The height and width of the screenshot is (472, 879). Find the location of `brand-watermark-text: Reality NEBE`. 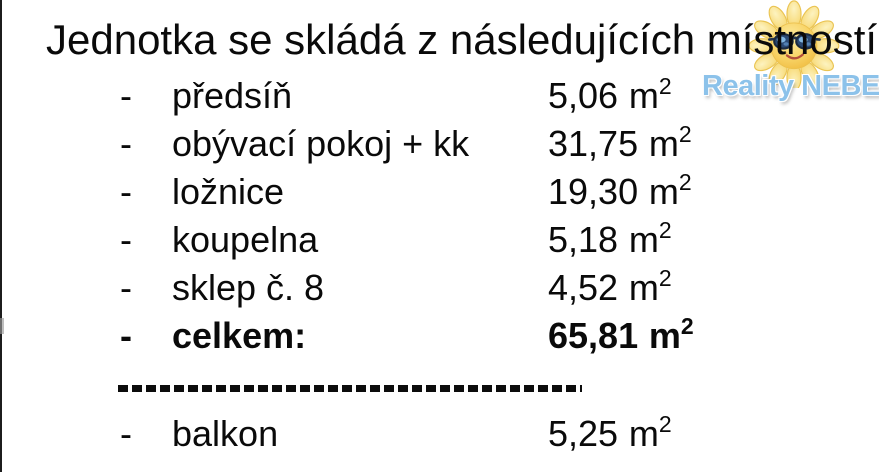

brand-watermark-text: Reality NEBE is located at coordinates (790, 86).